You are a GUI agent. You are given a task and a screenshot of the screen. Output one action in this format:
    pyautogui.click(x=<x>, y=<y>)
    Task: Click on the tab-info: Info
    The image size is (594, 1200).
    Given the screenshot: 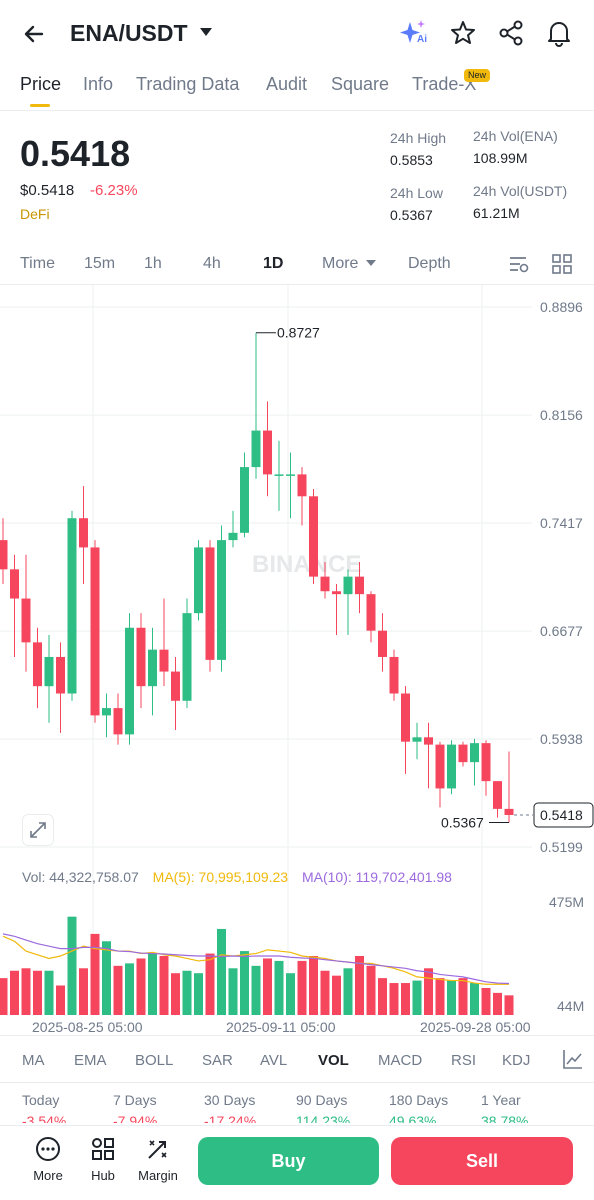 What is the action you would take?
    pyautogui.click(x=98, y=84)
    